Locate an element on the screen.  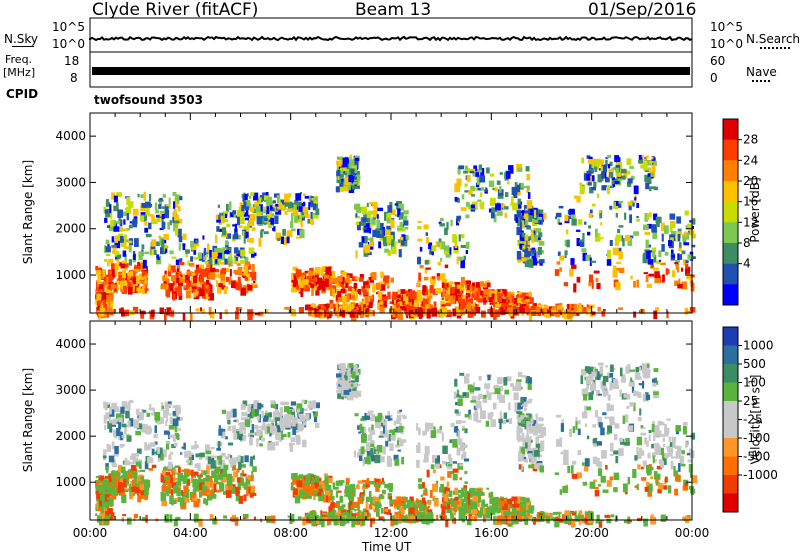
station-title: Clyde River (fitACF) is located at coordinates (175, 10).